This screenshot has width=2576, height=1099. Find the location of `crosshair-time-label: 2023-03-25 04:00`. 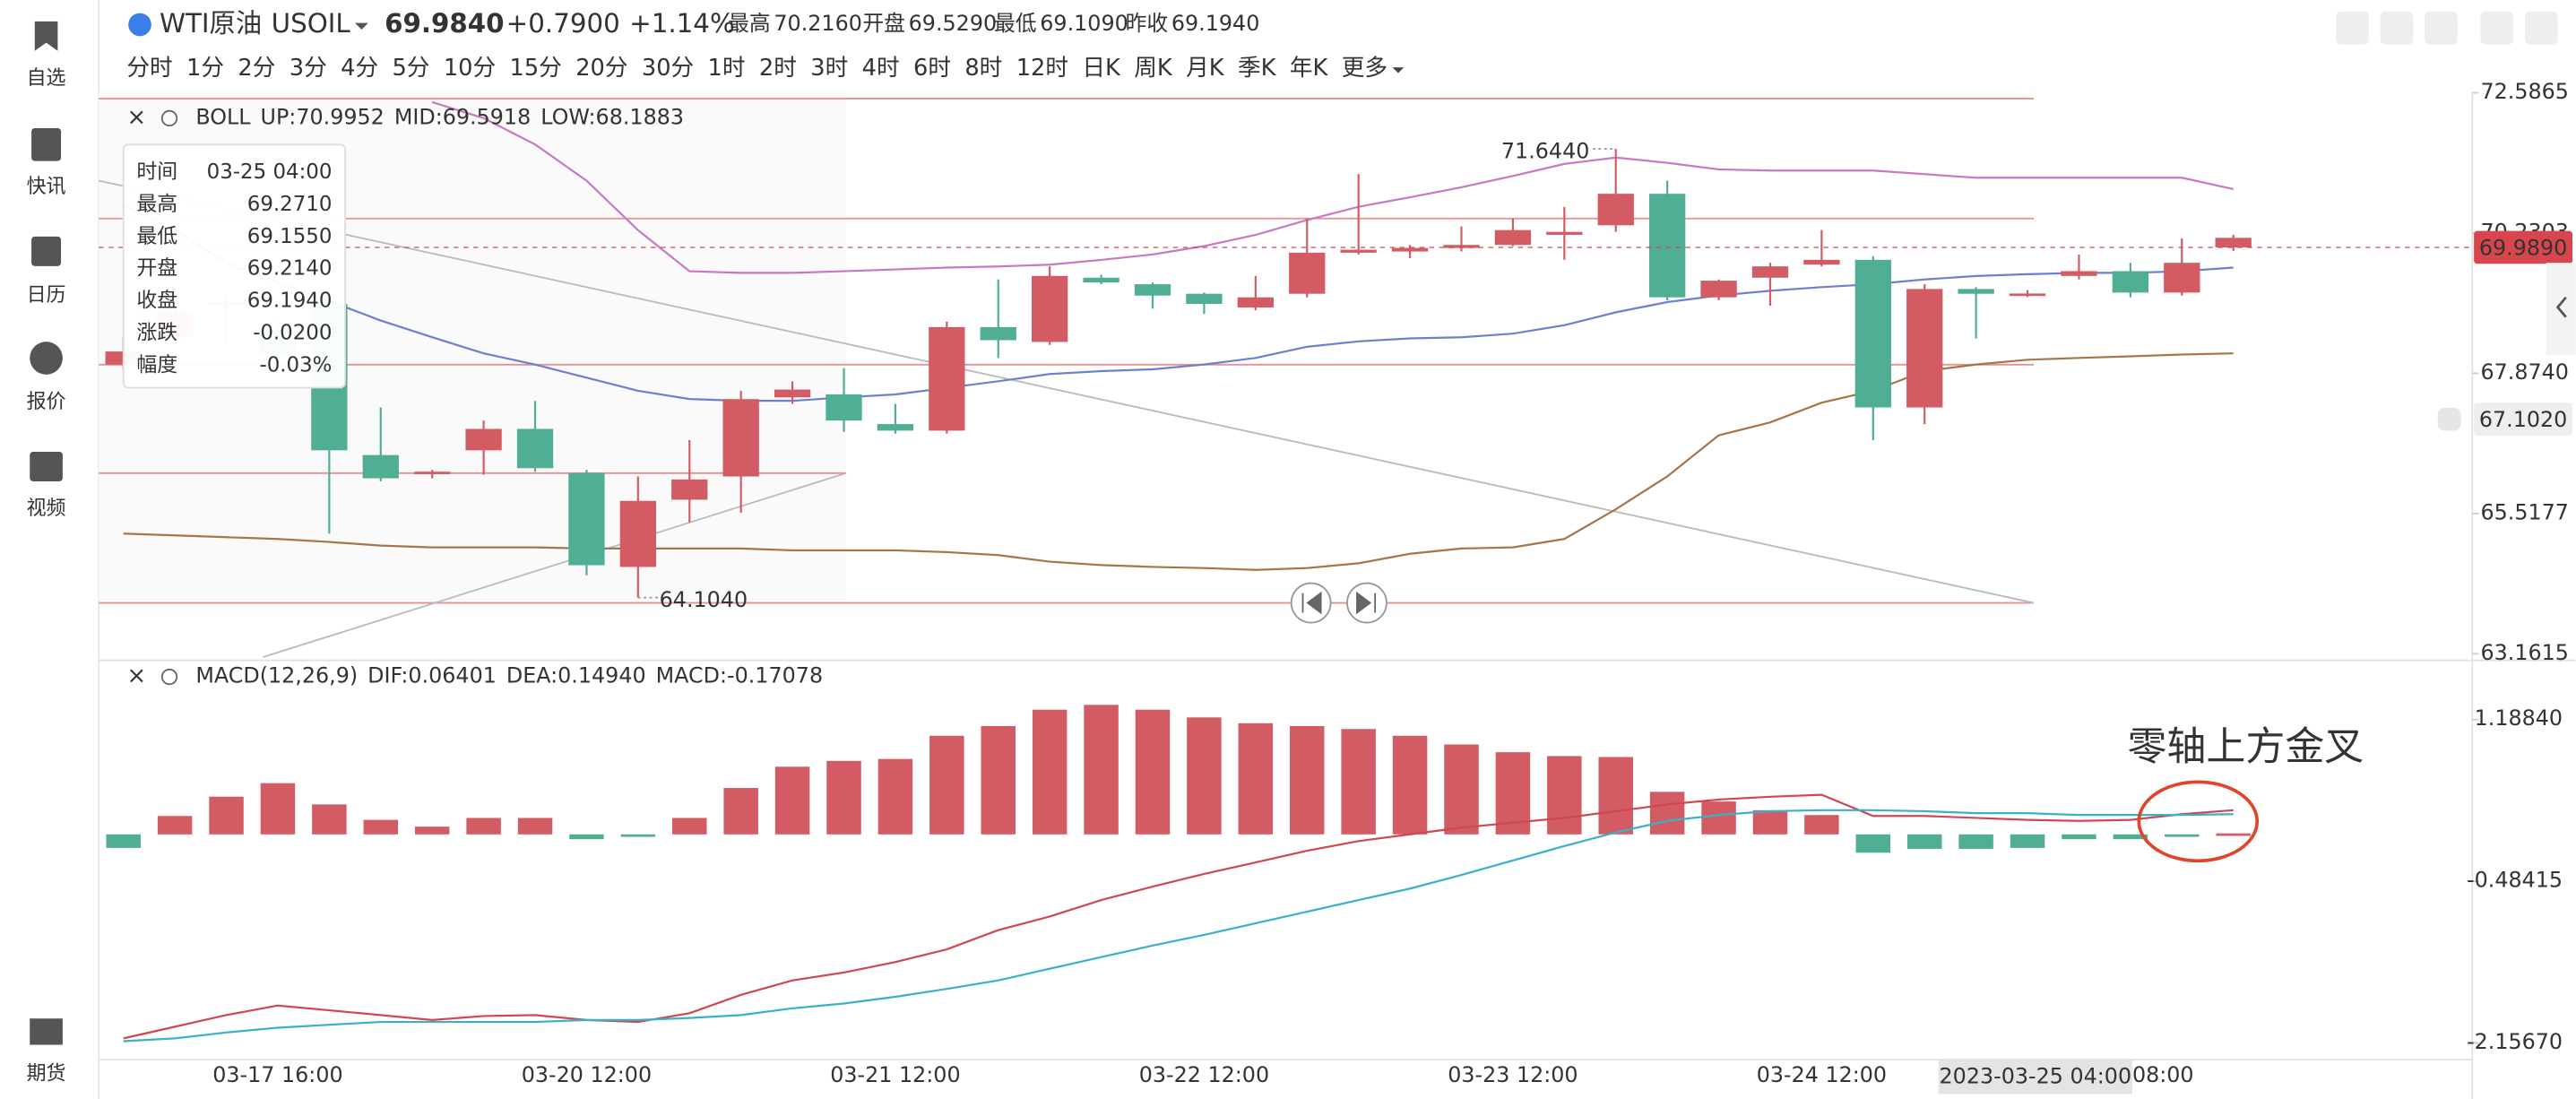

crosshair-time-label: 2023-03-25 04:00 is located at coordinates (2036, 1076).